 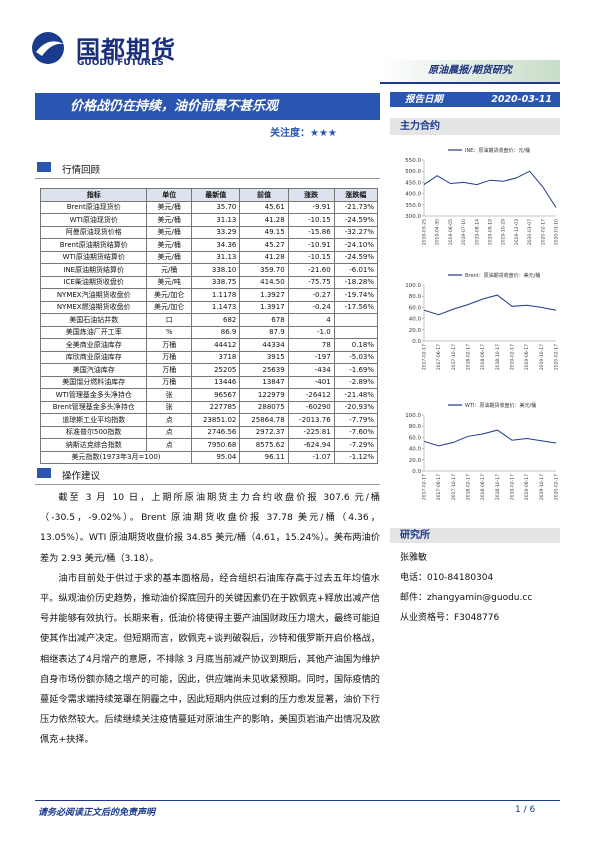 What do you see at coordinates (93, 345) in the screenshot?
I see `table-cell: 全美商业原油库存` at bounding box center [93, 345].